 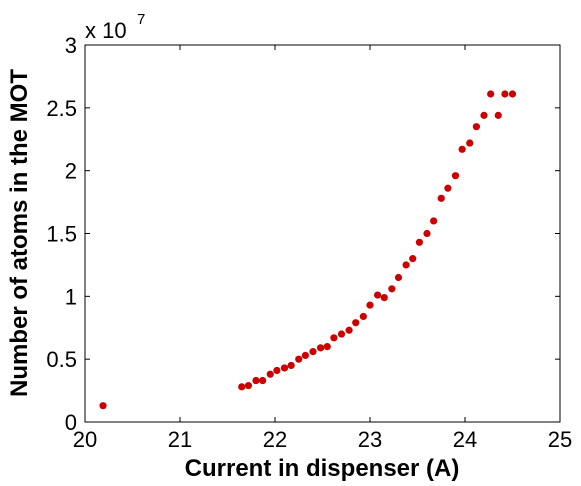 What do you see at coordinates (71, 45) in the screenshot?
I see `y-tick-label: 3` at bounding box center [71, 45].